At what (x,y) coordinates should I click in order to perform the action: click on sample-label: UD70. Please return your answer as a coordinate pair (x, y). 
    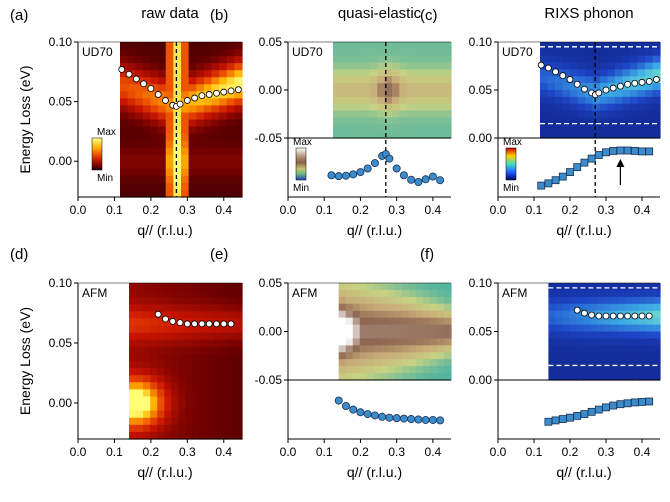
    Looking at the image, I should click on (97, 52).